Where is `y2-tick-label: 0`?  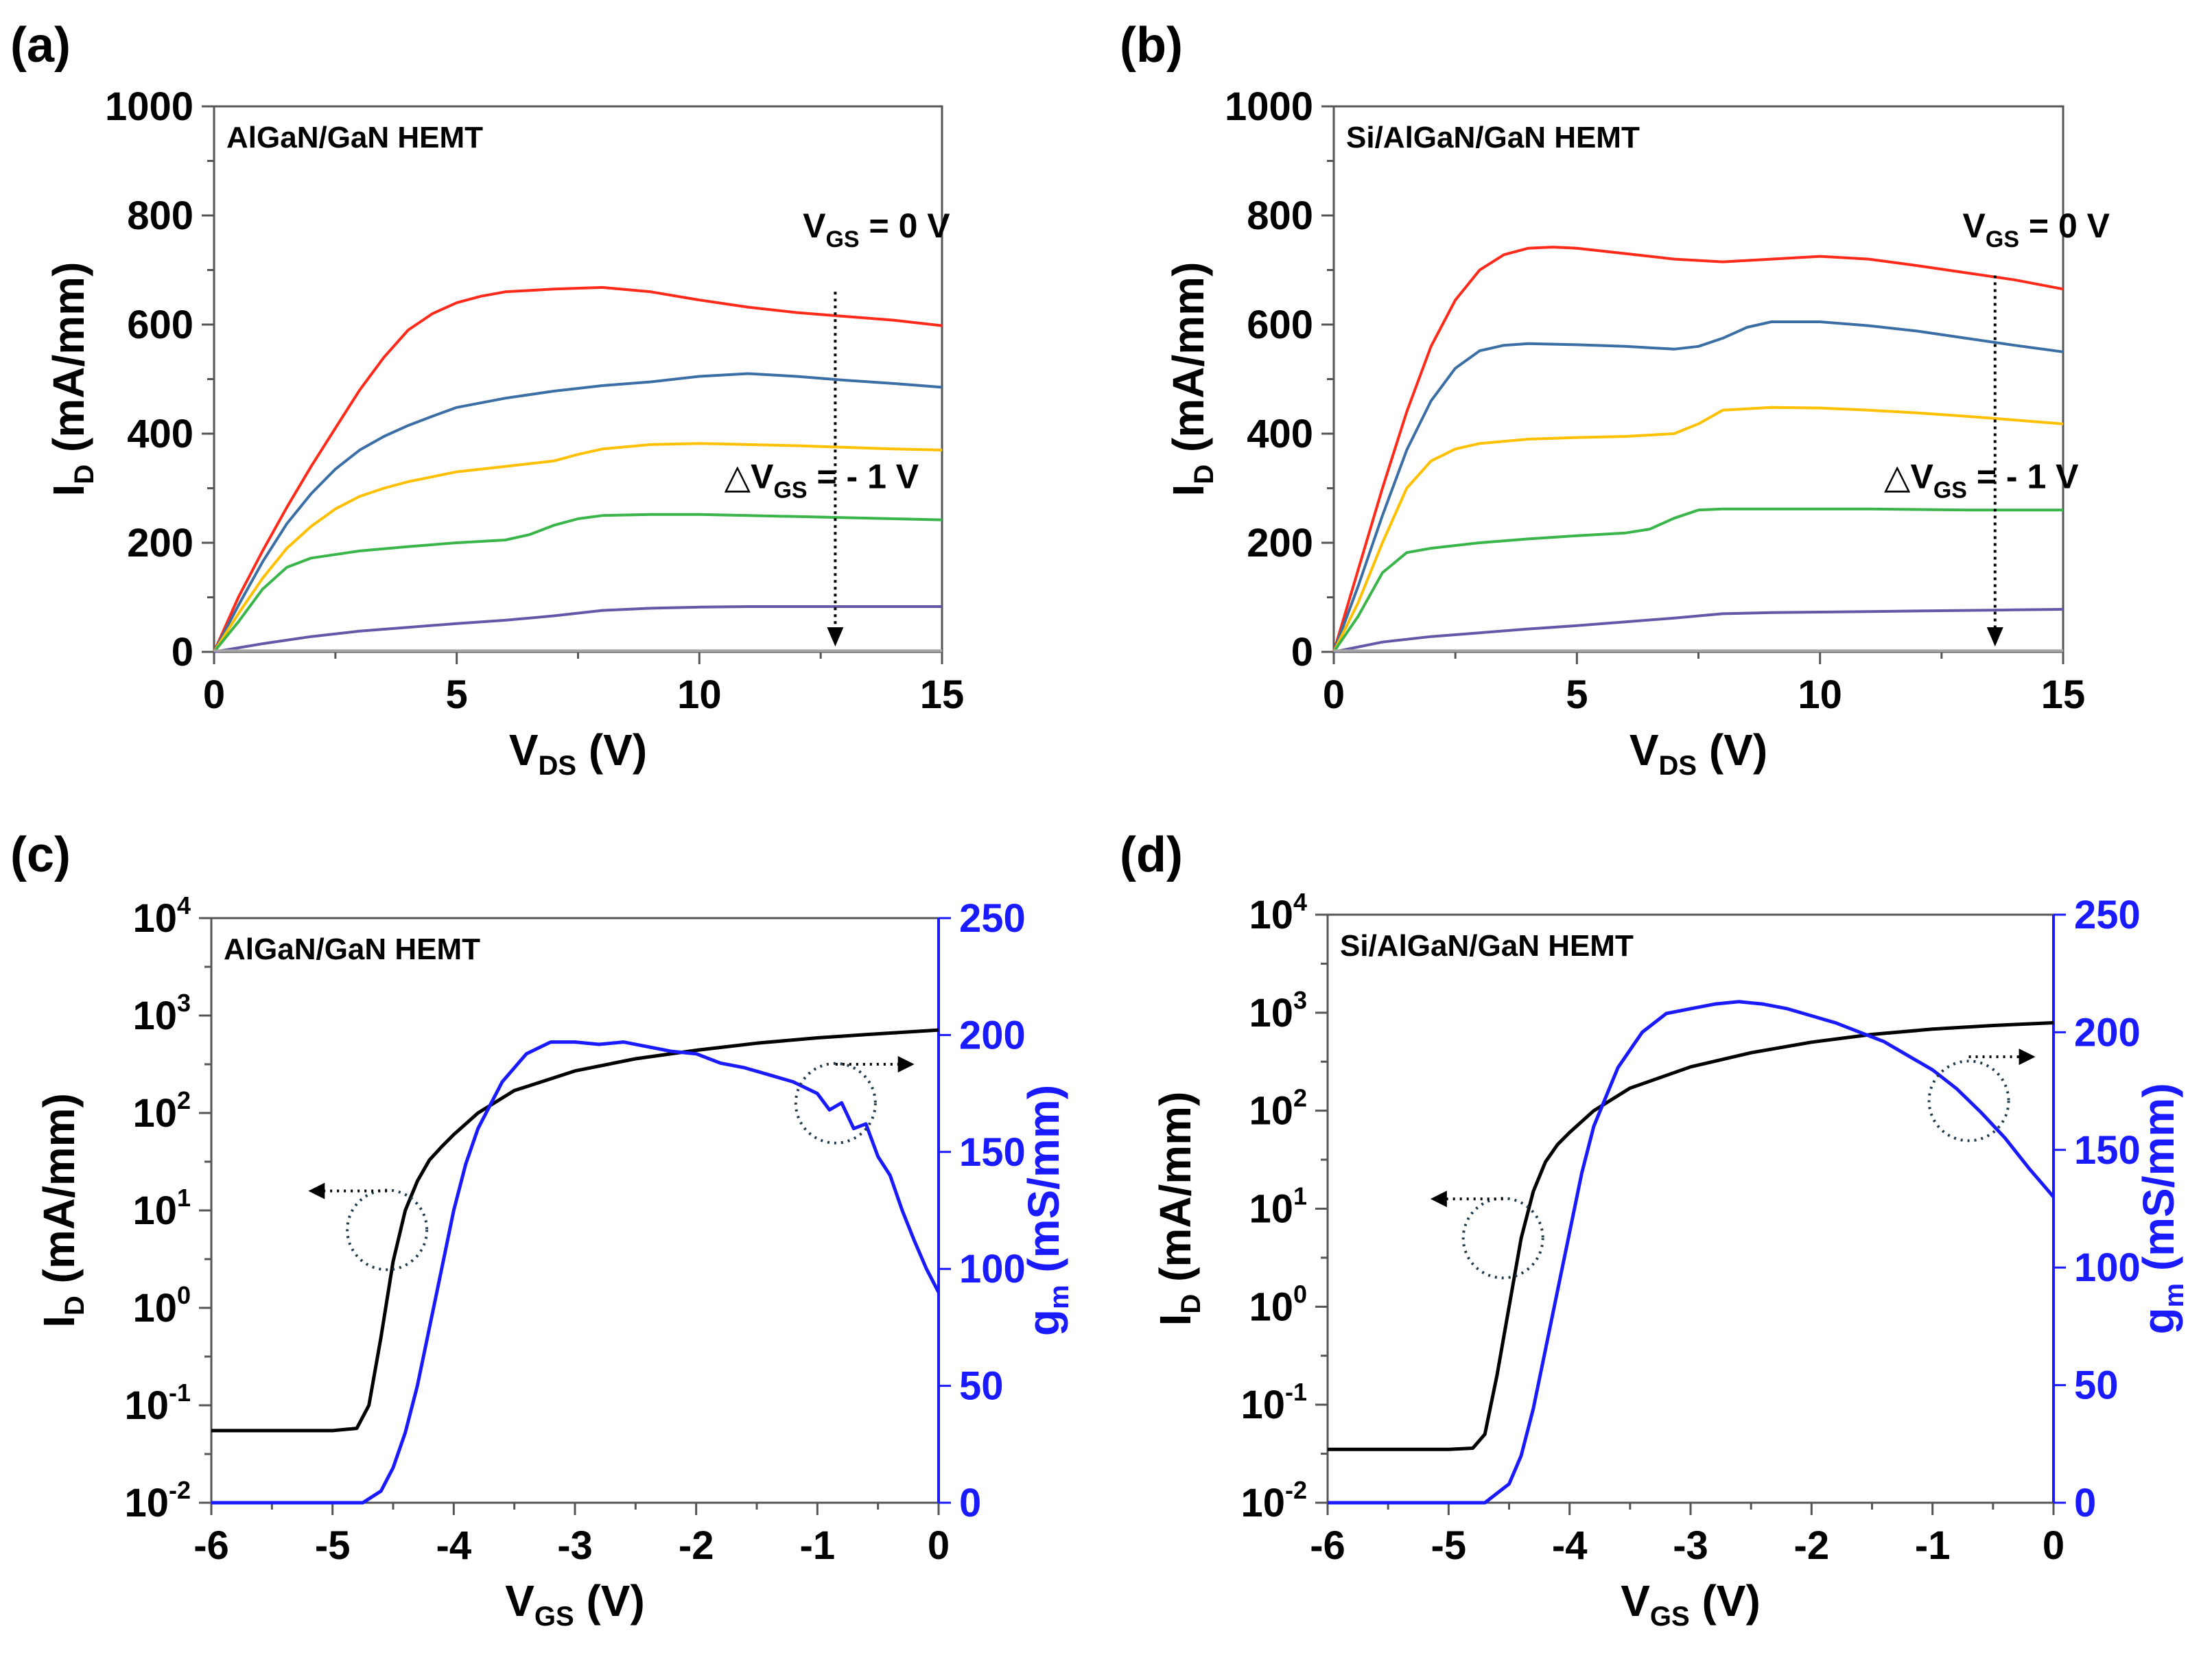
y2-tick-label: 0 is located at coordinates (2085, 1503).